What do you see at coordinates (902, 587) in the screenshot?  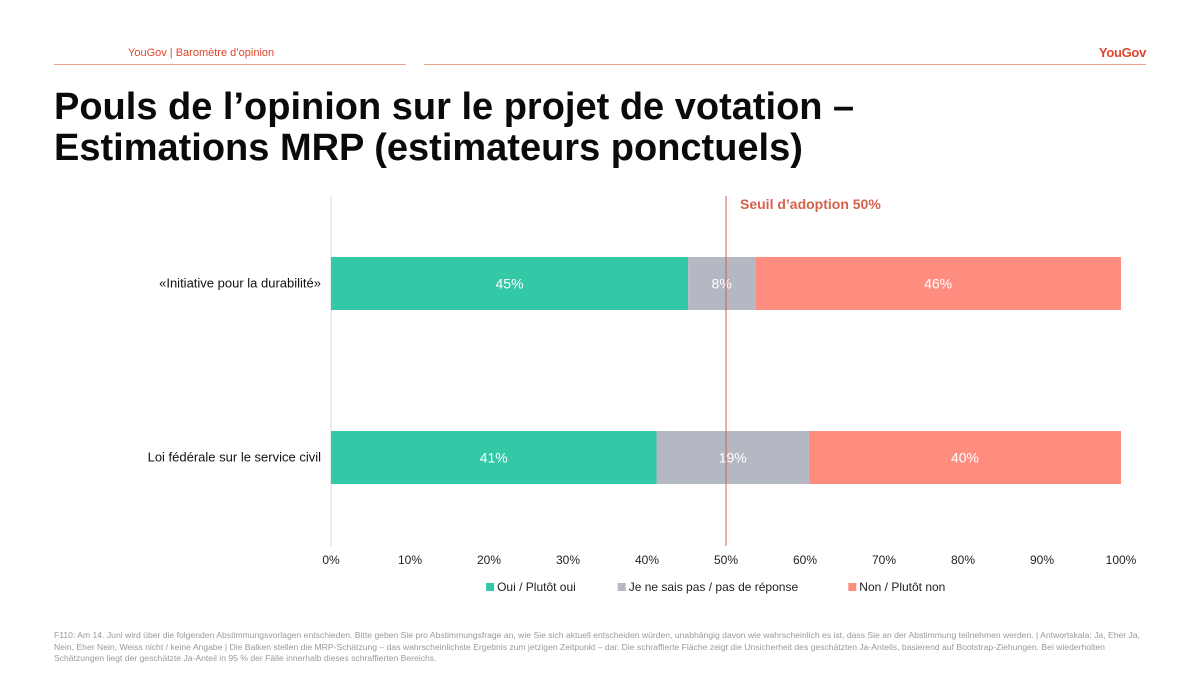 I see `legend-label: Non / Plutôt non` at bounding box center [902, 587].